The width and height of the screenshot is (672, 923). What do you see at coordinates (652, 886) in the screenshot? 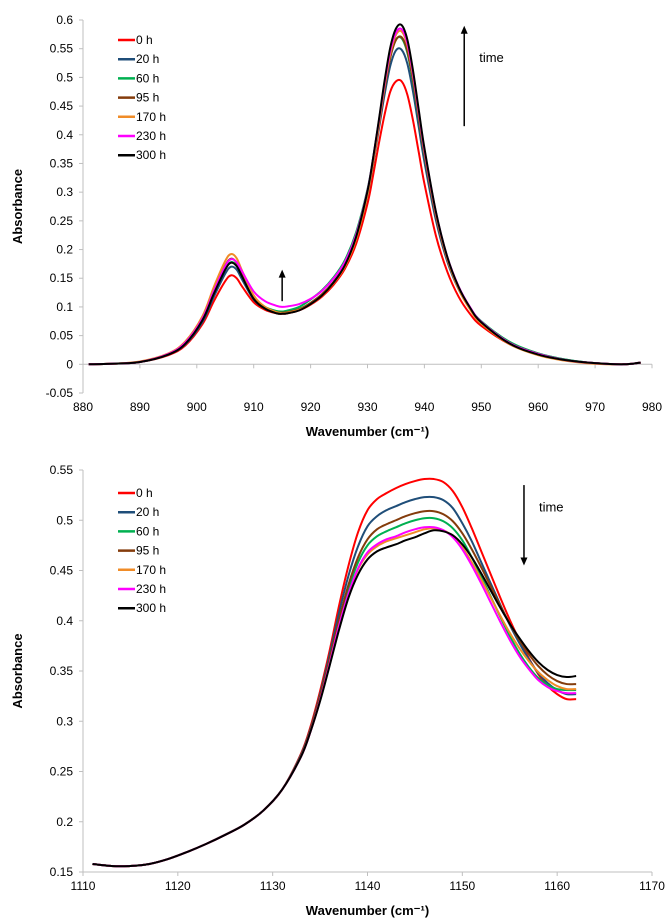
I see `x-tick-label: 1170` at bounding box center [652, 886].